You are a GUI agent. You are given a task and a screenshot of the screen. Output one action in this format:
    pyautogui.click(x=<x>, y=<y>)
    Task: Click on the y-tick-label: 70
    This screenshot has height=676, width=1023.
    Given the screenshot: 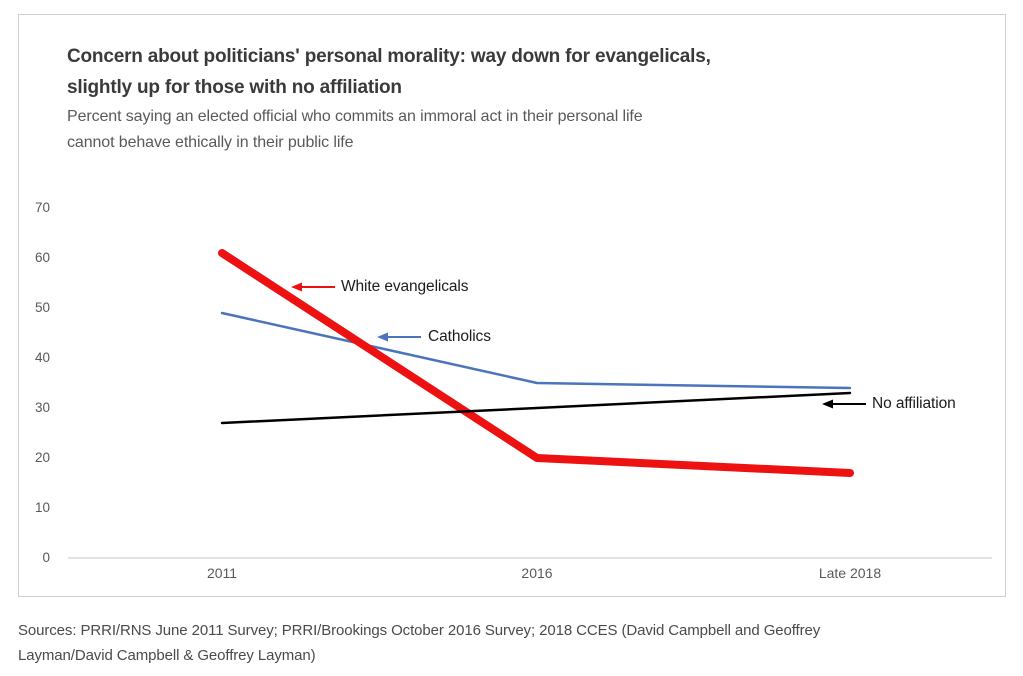 What is the action you would take?
    pyautogui.click(x=42, y=207)
    